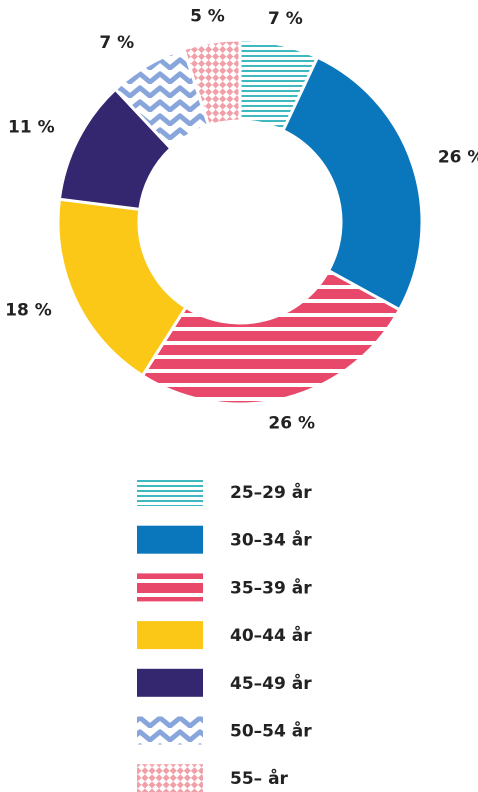 This screenshot has width=478, height=792. What do you see at coordinates (271, 731) in the screenshot?
I see `legend-label: 50–54 år` at bounding box center [271, 731].